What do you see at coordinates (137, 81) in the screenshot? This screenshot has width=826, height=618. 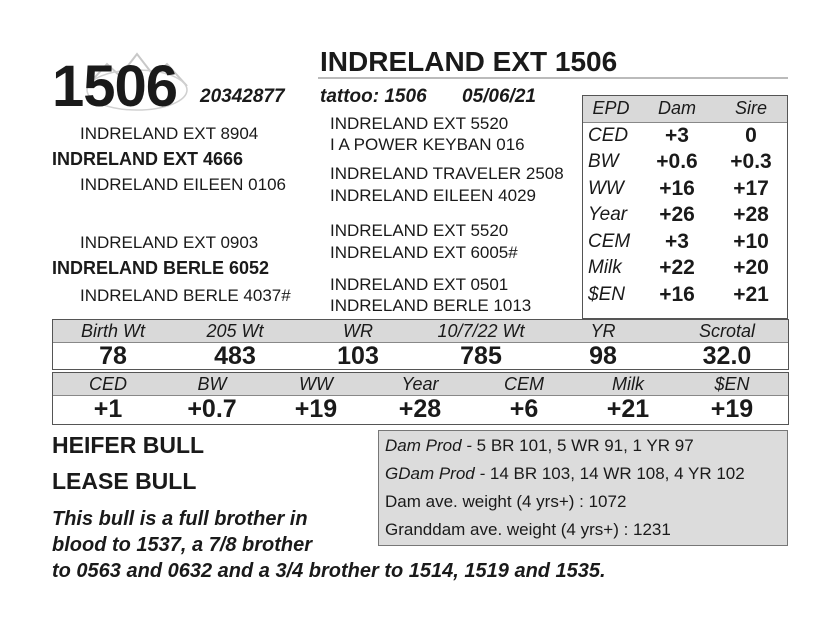 I see `ranch-logo` at bounding box center [137, 81].